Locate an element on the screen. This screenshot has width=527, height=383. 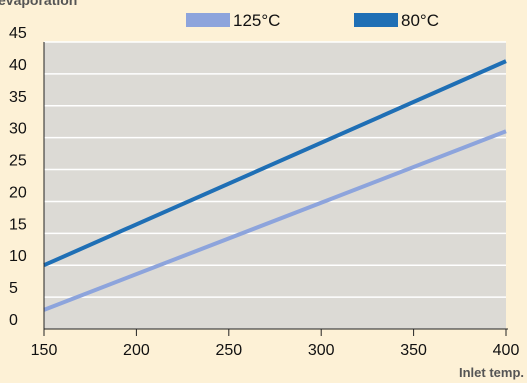
y-tick-label-5: 5 is located at coordinates (13, 288).